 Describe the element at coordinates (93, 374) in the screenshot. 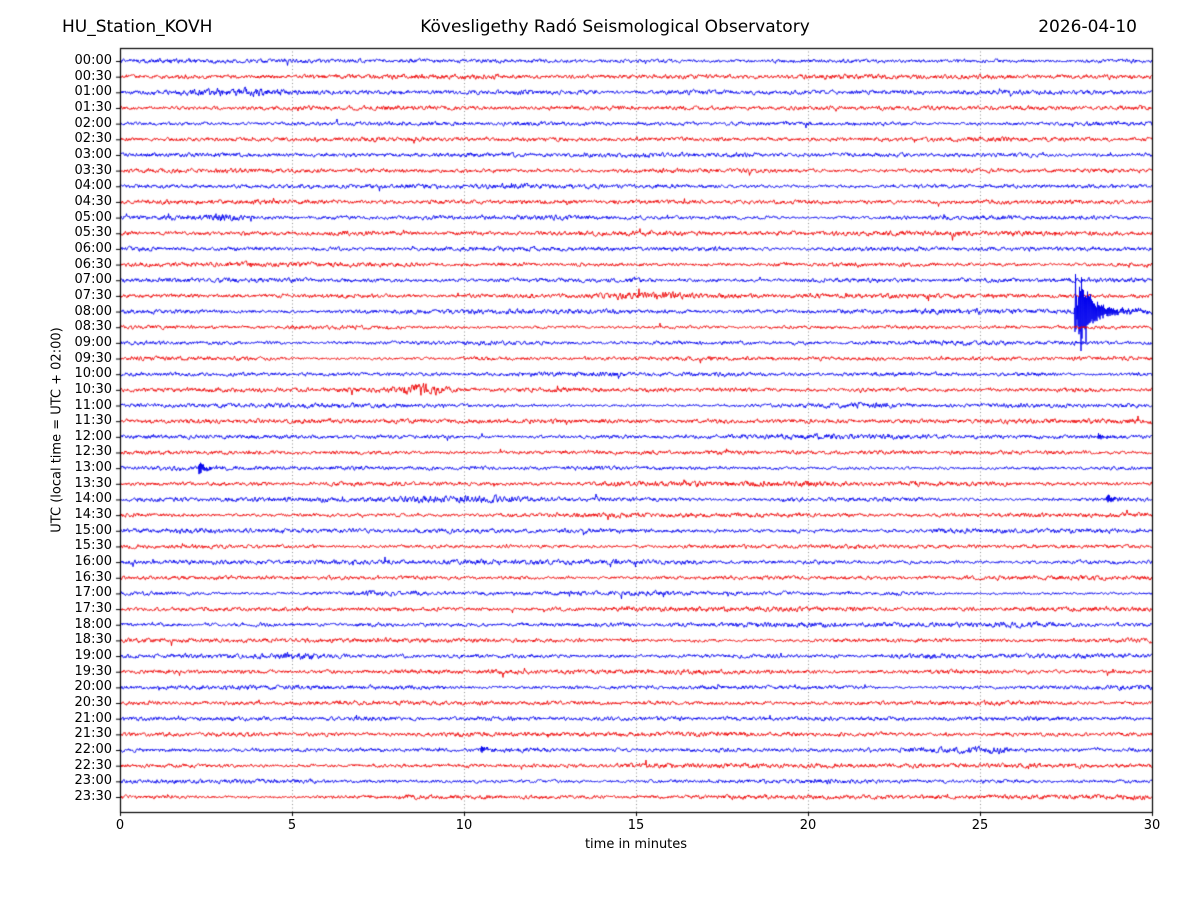

I see `y-tick-label: 10:00` at that location.